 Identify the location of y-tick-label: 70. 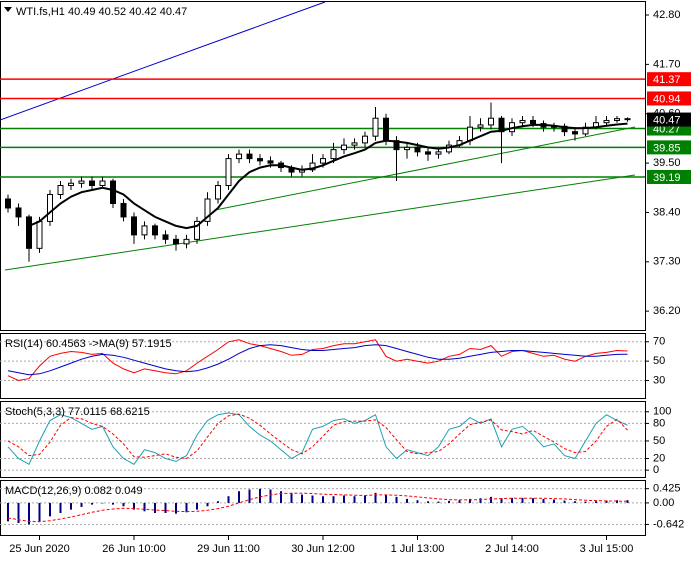
(659, 342).